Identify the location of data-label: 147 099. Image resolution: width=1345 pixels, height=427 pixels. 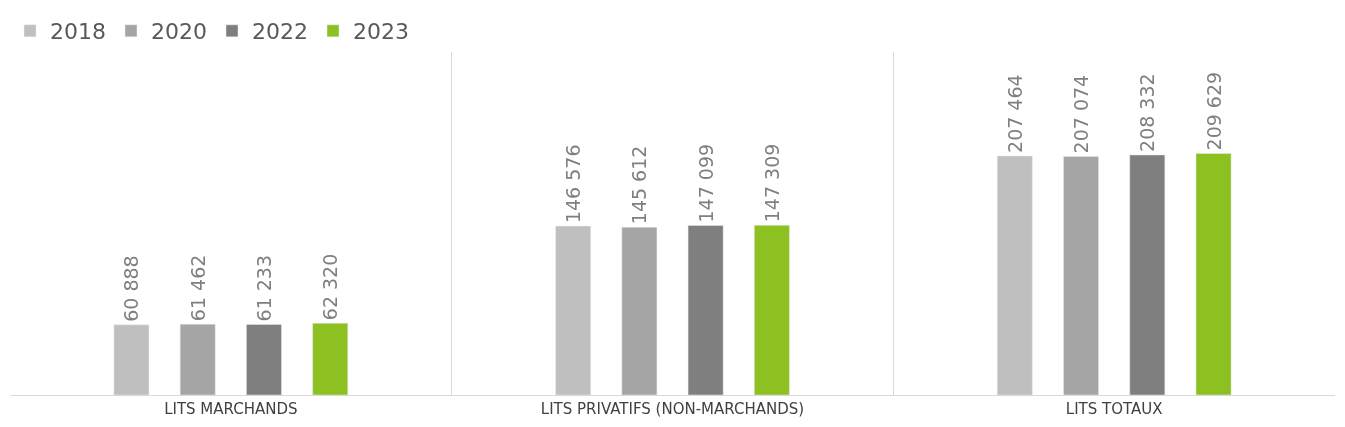
(705, 183).